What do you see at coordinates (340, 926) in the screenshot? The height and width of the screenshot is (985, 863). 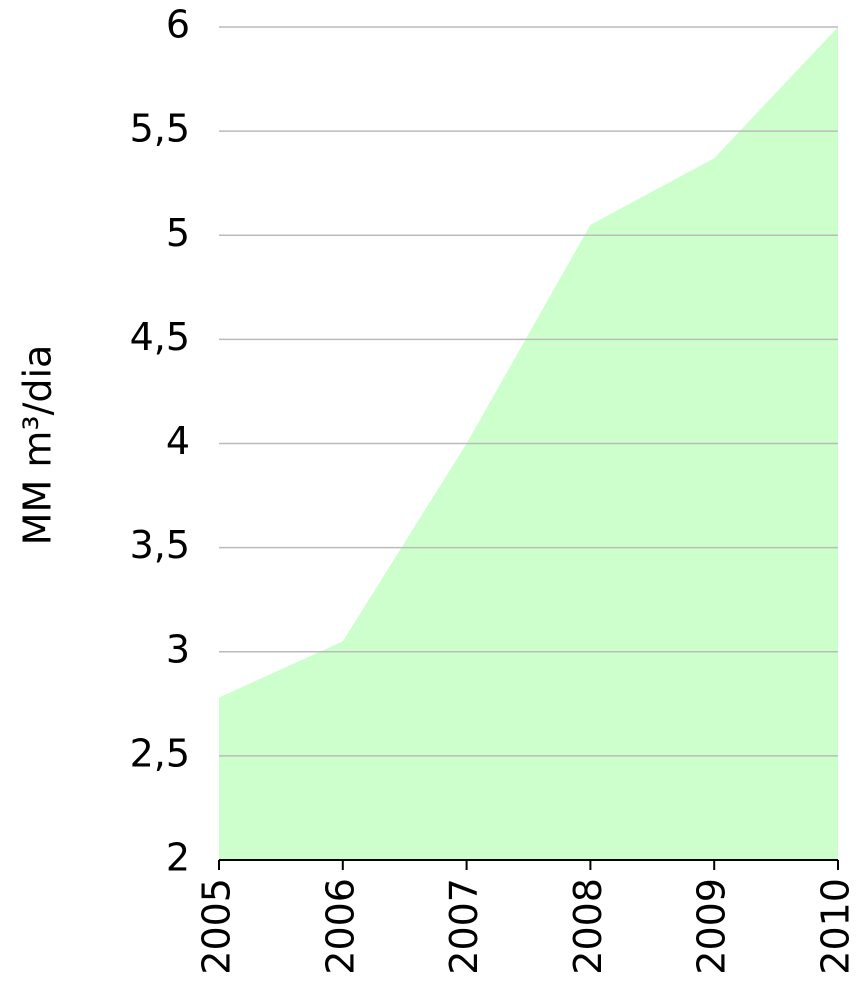 I see `x-tick-label: 2006` at bounding box center [340, 926].